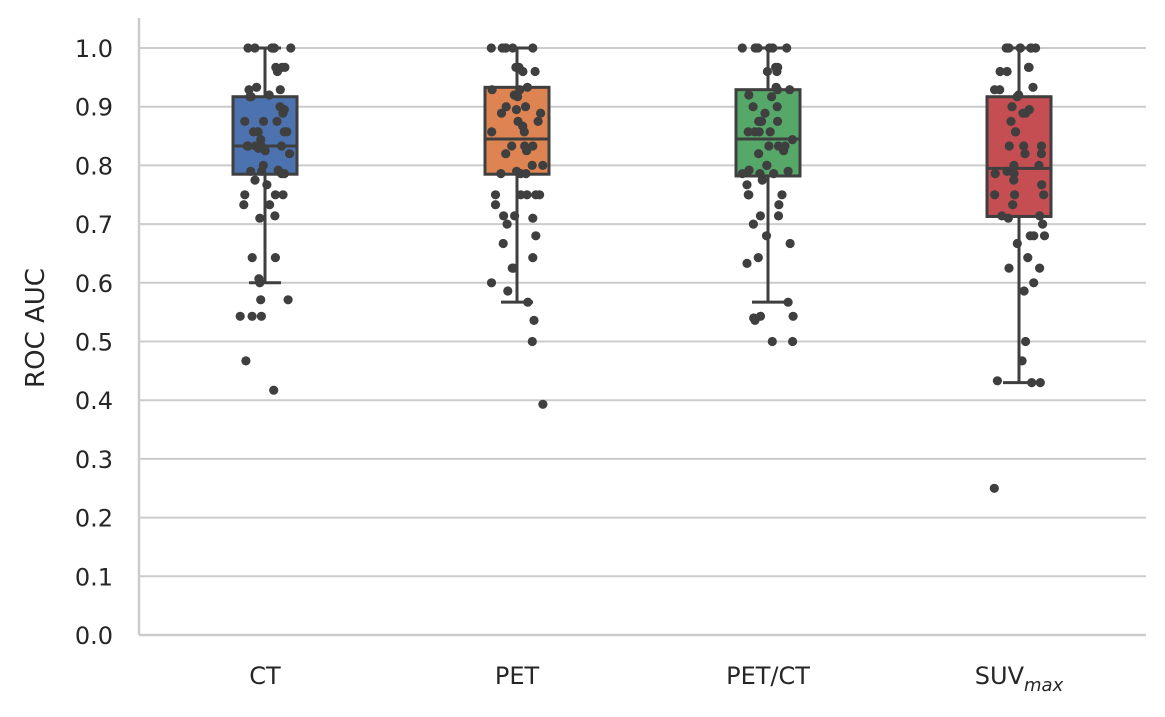  What do you see at coordinates (768, 676) in the screenshot?
I see `x-tick-label: PET/CT` at bounding box center [768, 676].